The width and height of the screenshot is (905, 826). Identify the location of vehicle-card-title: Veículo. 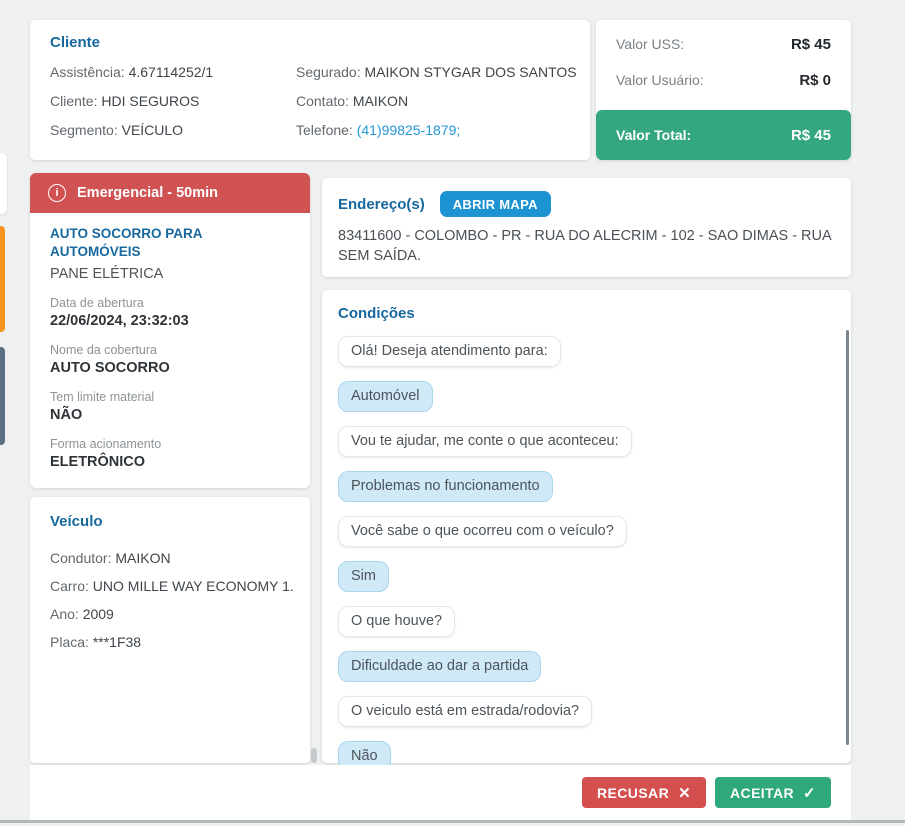
(76, 521).